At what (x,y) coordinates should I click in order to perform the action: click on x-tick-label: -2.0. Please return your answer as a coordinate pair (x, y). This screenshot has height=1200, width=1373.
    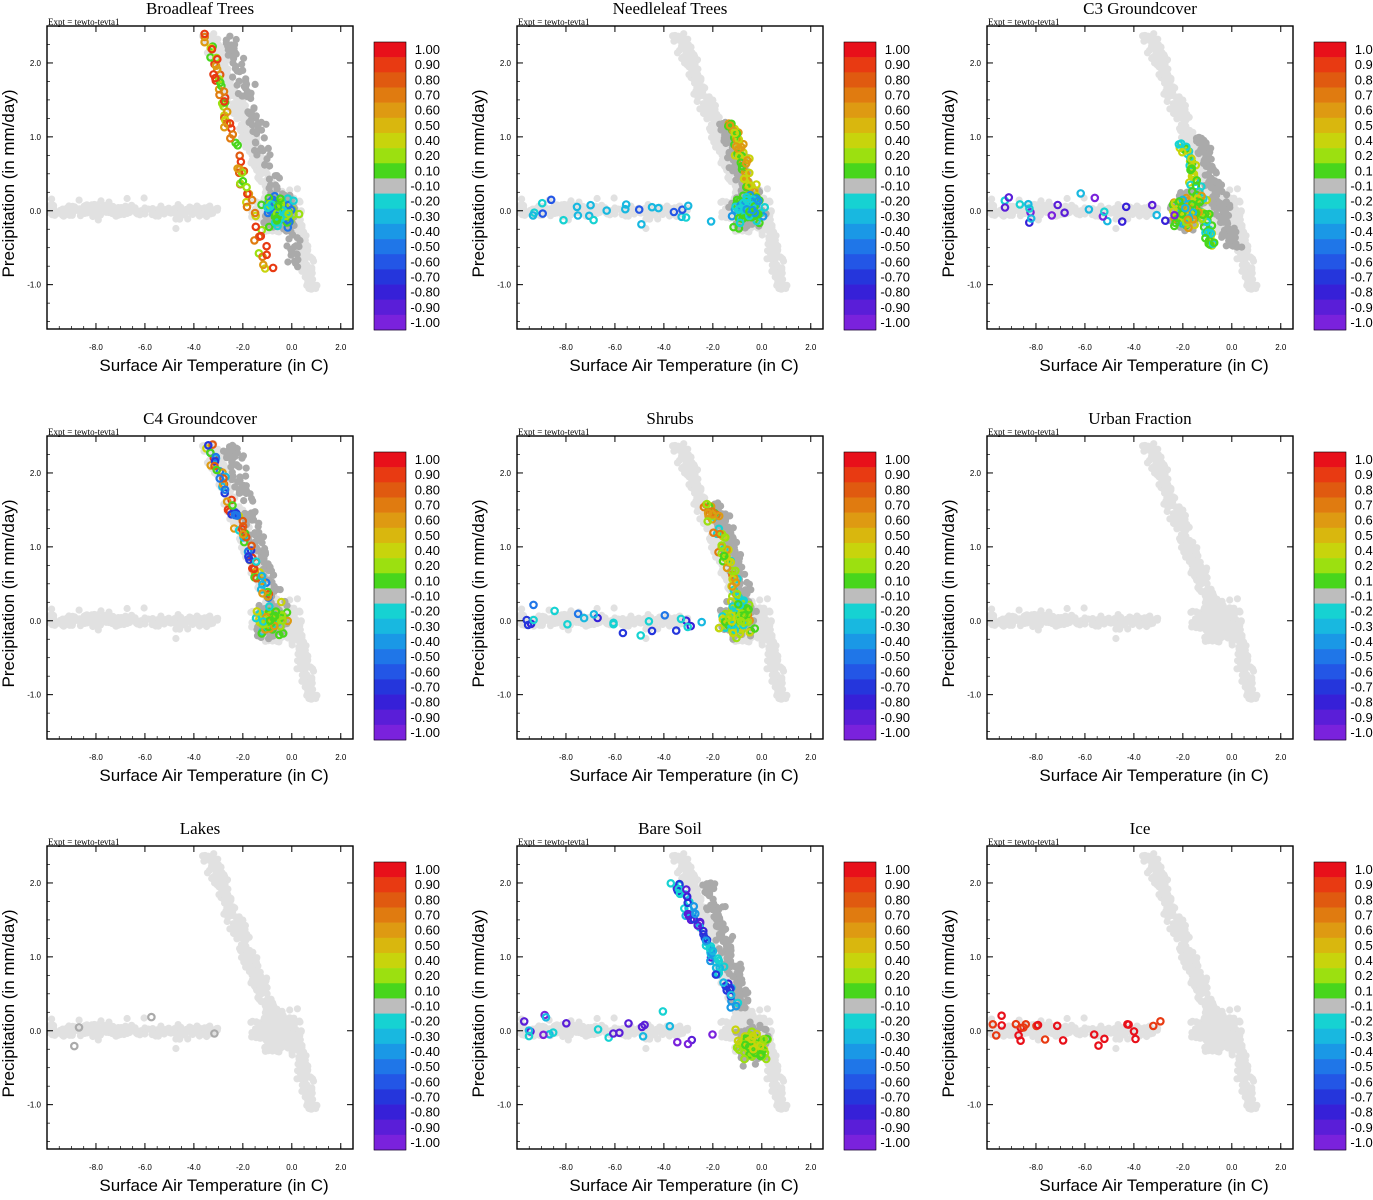
    Looking at the image, I should click on (713, 347).